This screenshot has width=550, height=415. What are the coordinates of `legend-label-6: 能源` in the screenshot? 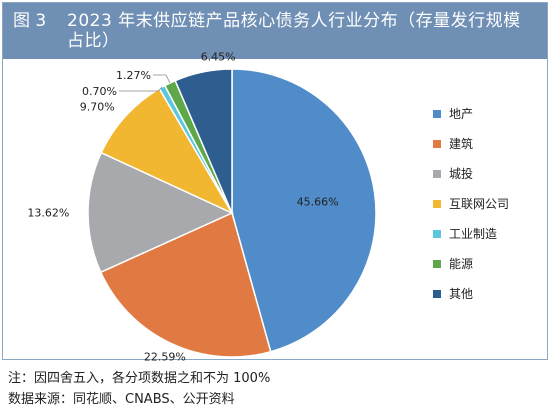 It's located at (461, 264).